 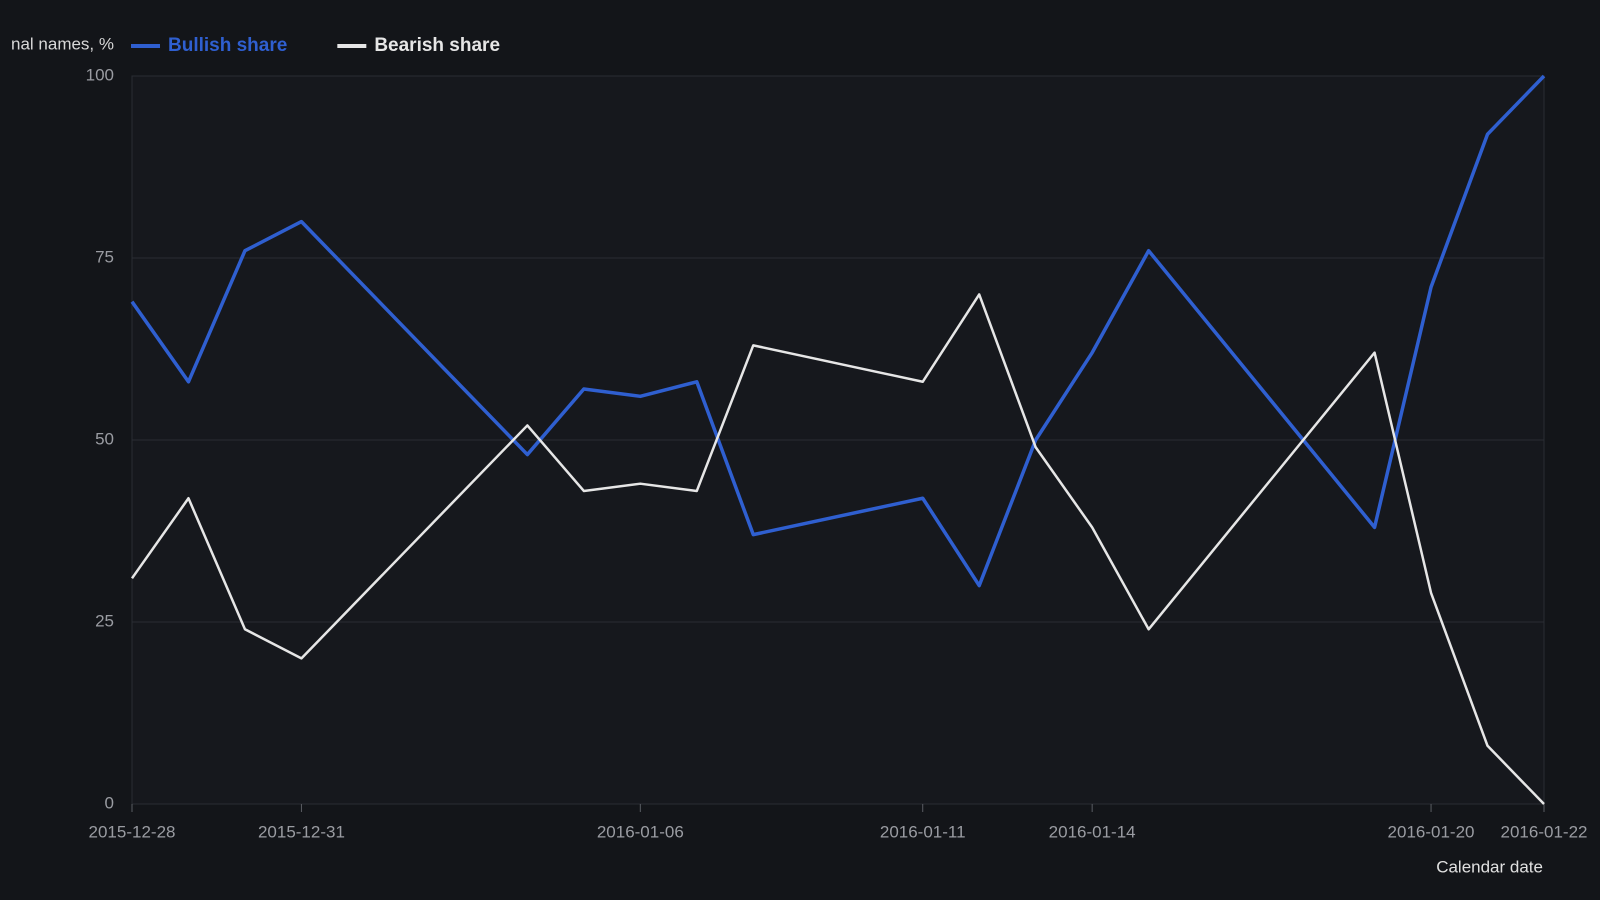 What do you see at coordinates (104, 620) in the screenshot?
I see `y-tick-label: 25` at bounding box center [104, 620].